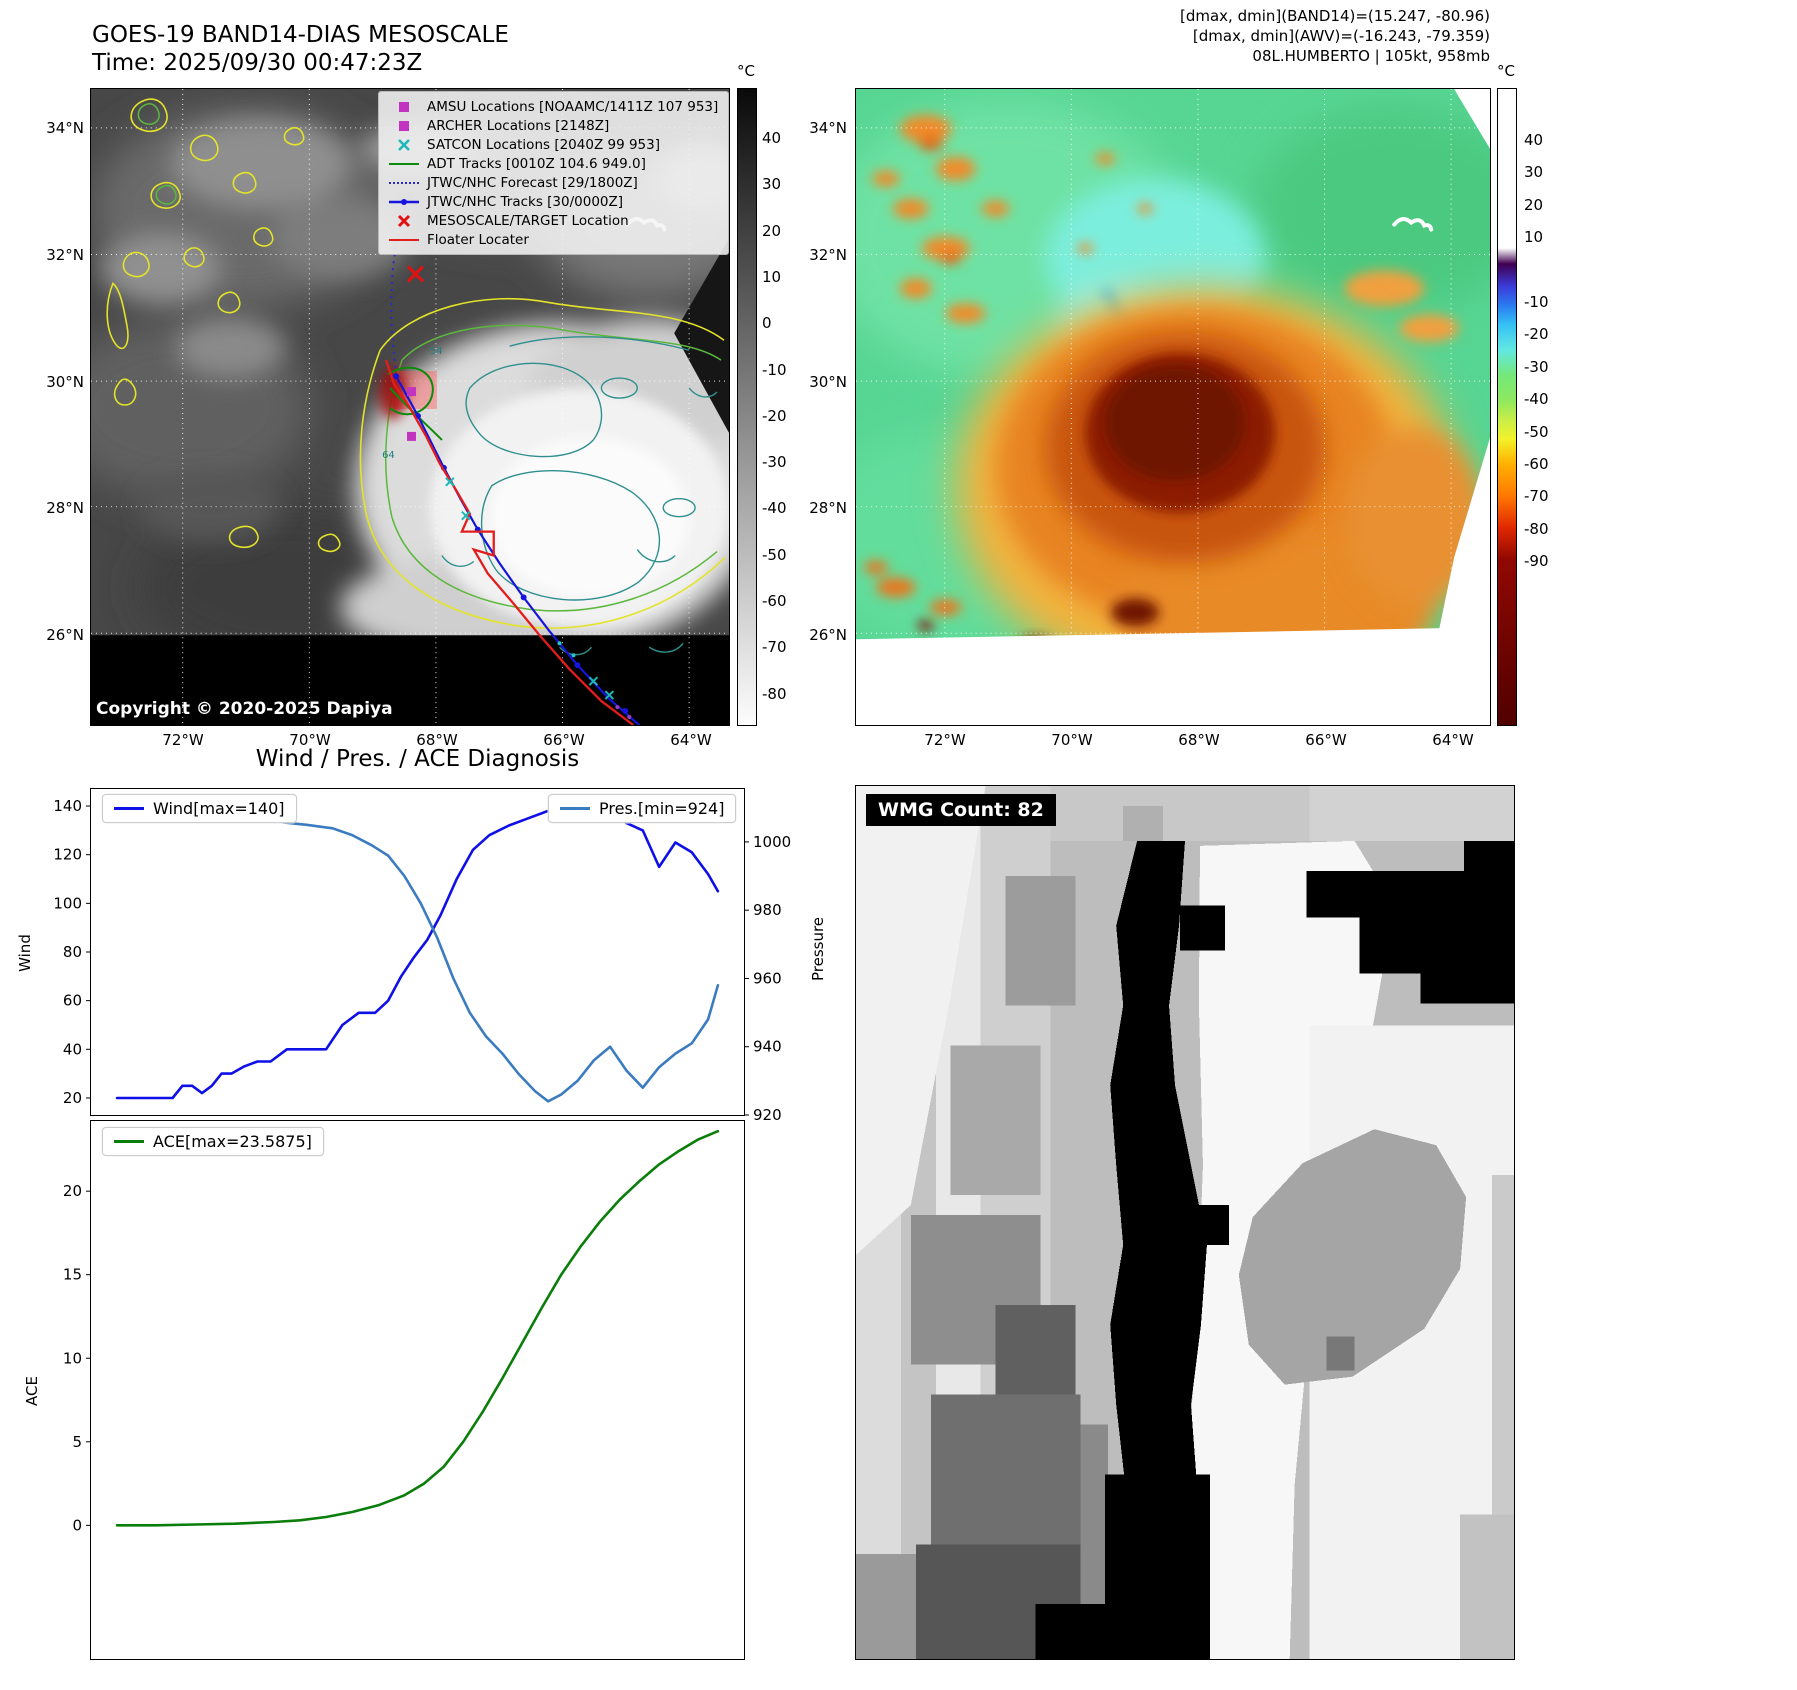 The image size is (1797, 1690). What do you see at coordinates (404, 125) in the screenshot?
I see `archer-square-icon` at bounding box center [404, 125].